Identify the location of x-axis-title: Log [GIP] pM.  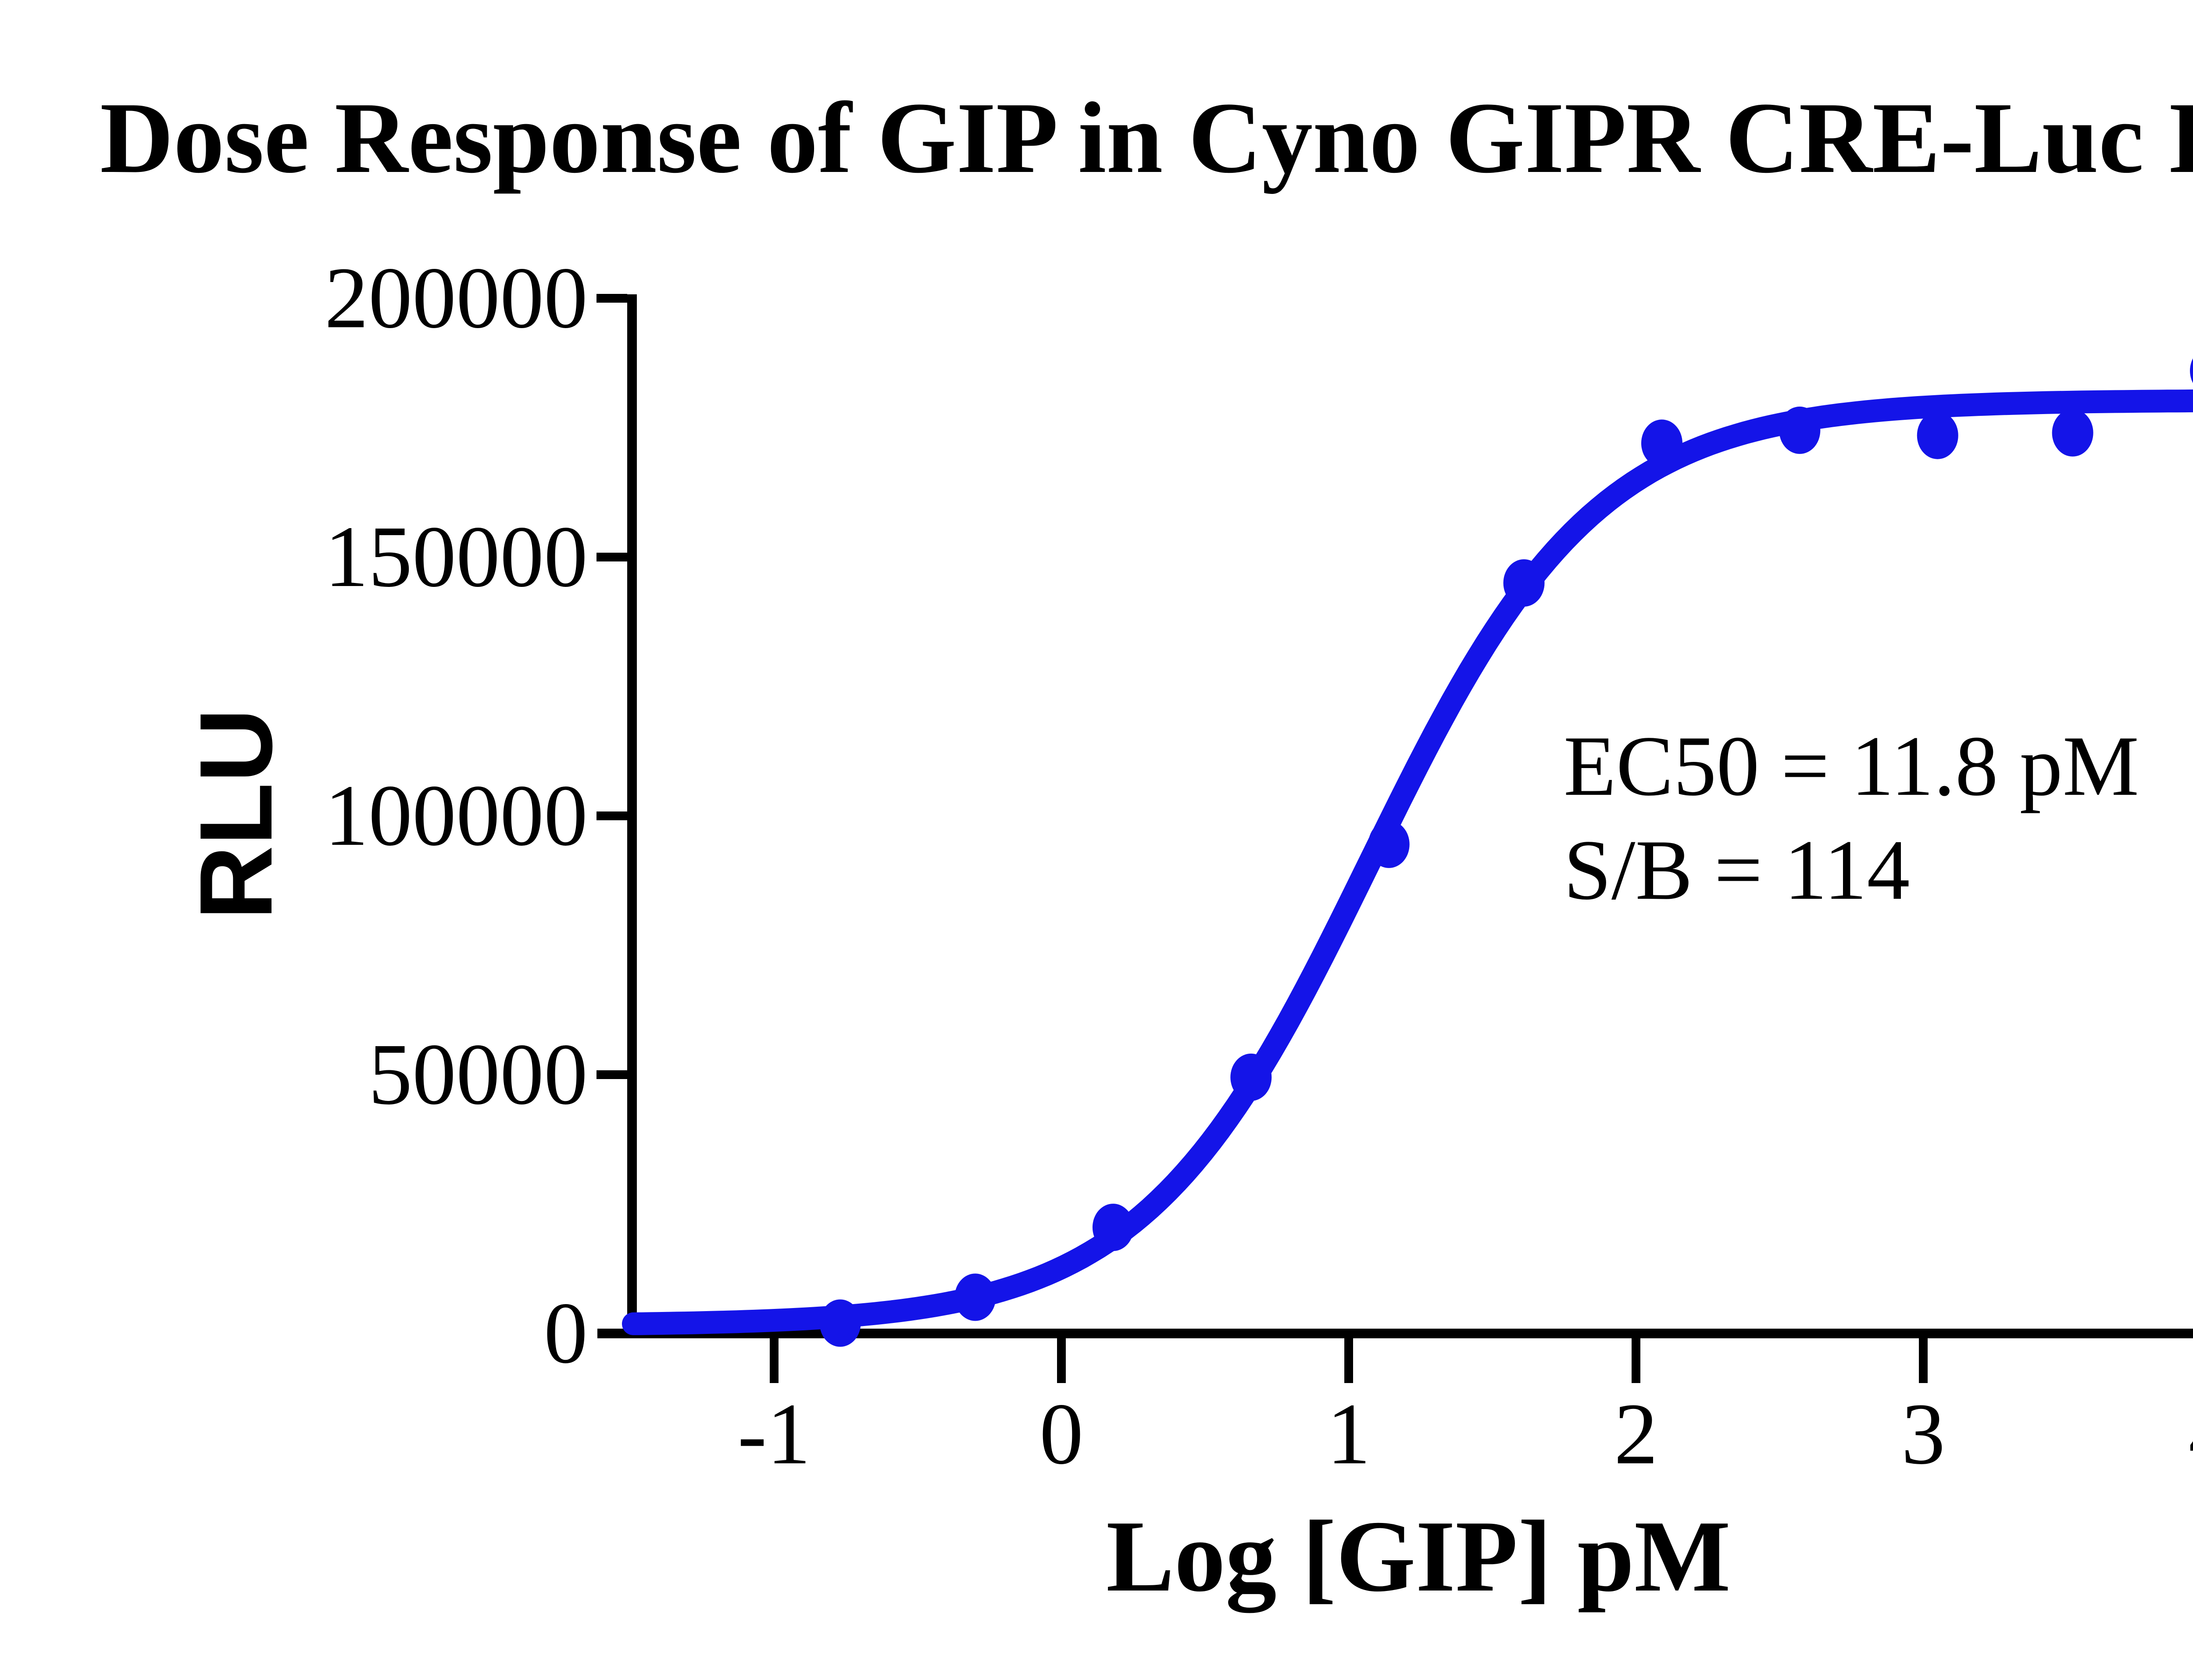
(1418, 1556).